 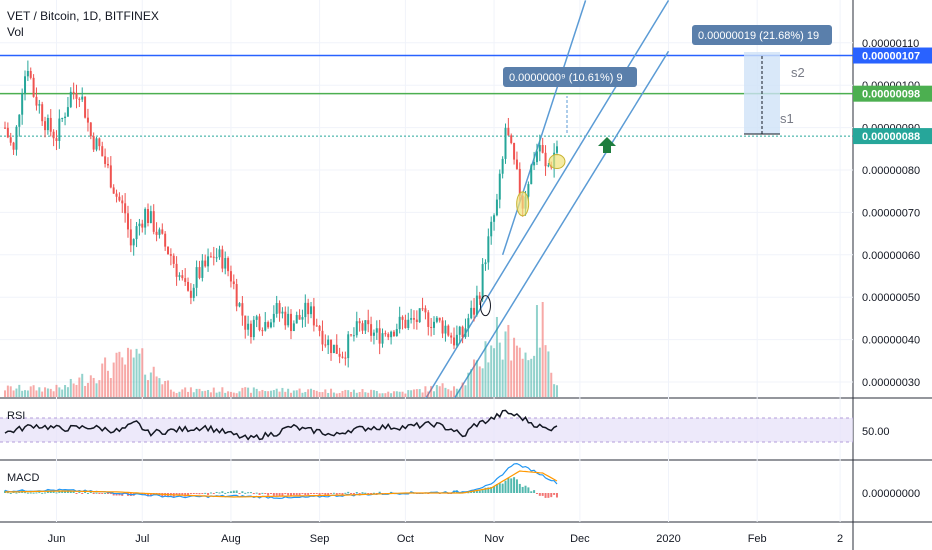 I want to click on rsi-label: RSI, so click(x=16, y=416).